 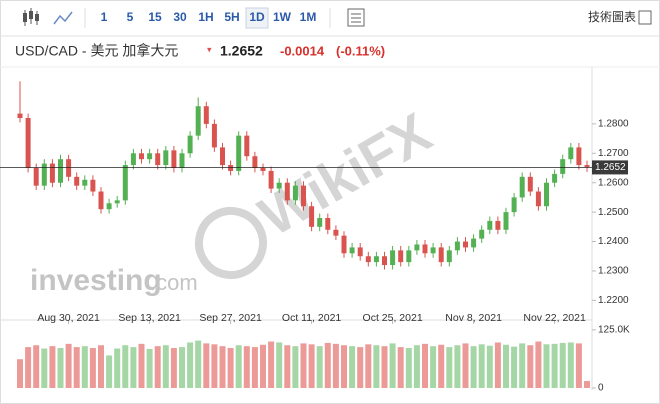 What do you see at coordinates (356, 17) in the screenshot?
I see `settings-icon` at bounding box center [356, 17].